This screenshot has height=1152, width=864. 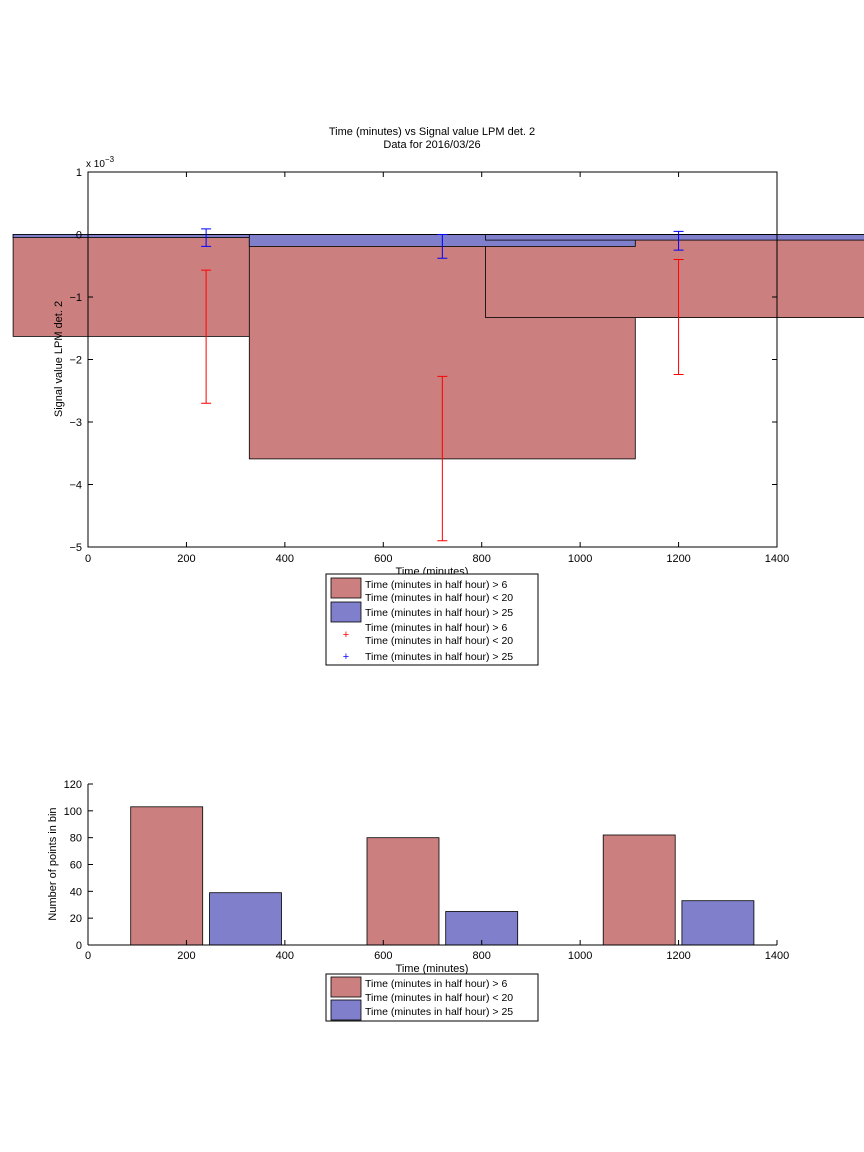 What do you see at coordinates (75, 361) in the screenshot?
I see `y-tick-label: −2` at bounding box center [75, 361].